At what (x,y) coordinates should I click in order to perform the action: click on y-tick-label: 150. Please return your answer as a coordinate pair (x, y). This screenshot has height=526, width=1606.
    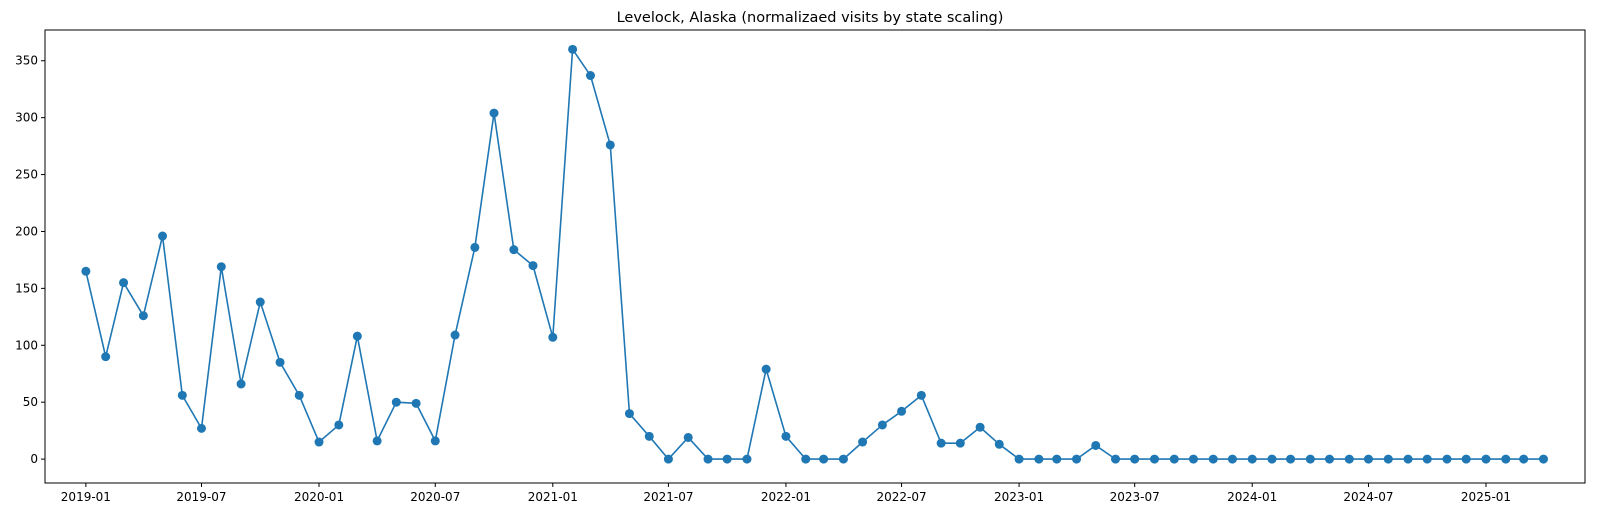
    Looking at the image, I should click on (26, 288).